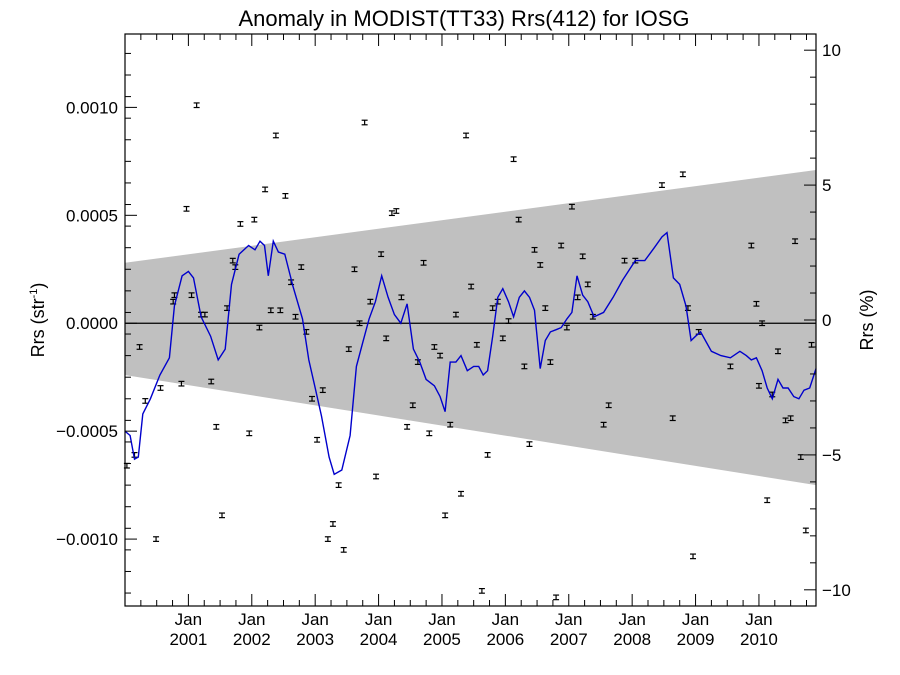 This screenshot has width=900, height=675. I want to click on x-tick-year-label: 2008, so click(632, 639).